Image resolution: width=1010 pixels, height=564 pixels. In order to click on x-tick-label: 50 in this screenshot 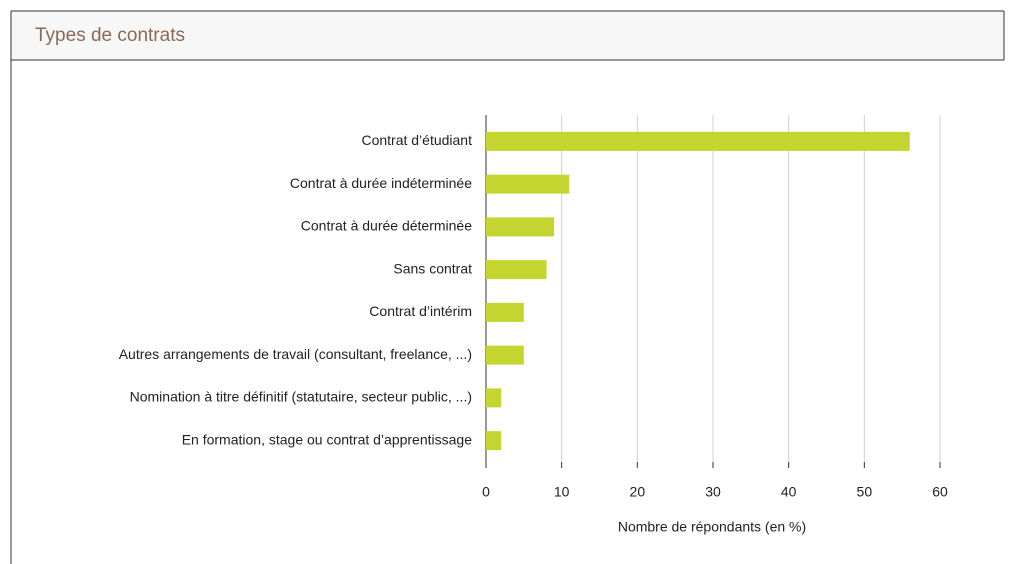, I will do `click(865, 492)`.